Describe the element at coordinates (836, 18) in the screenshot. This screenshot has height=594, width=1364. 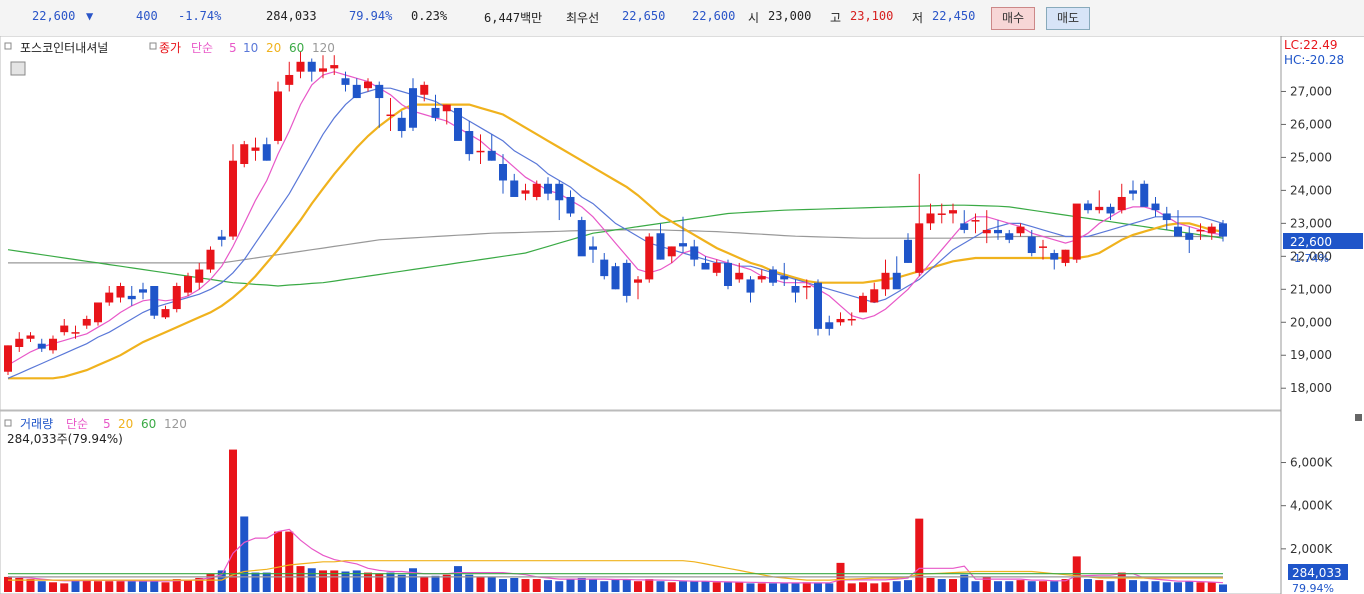
I see `high-label: 고` at that location.